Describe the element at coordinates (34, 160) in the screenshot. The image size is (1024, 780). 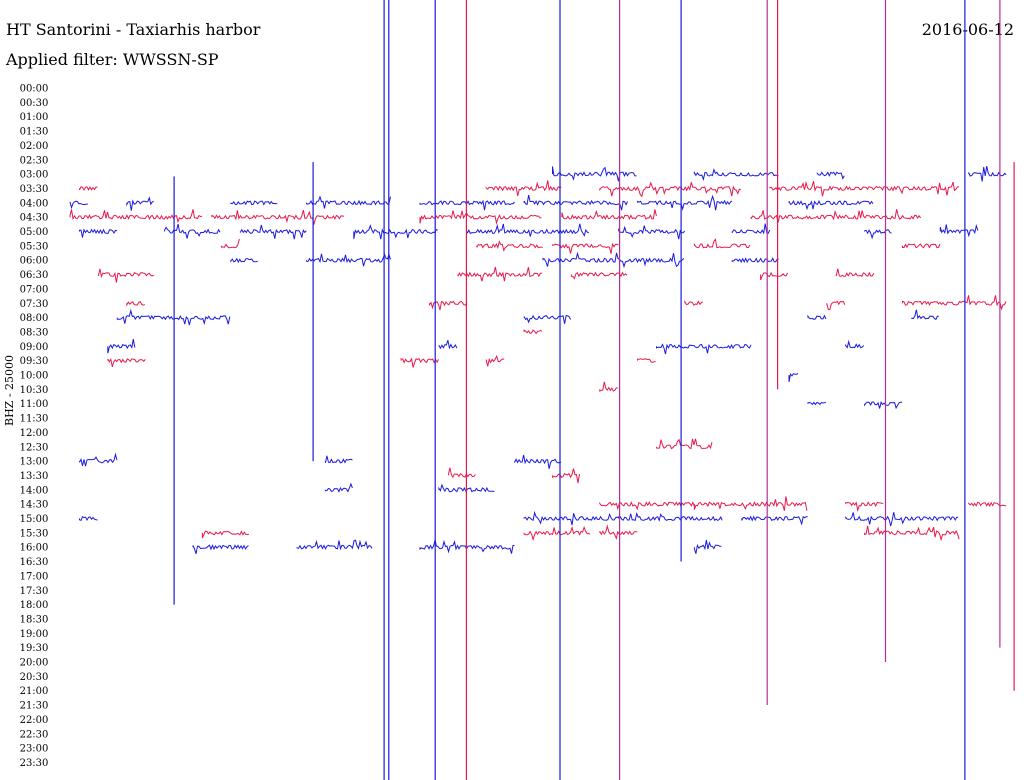
I see `row-time-label: 02:30` at that location.